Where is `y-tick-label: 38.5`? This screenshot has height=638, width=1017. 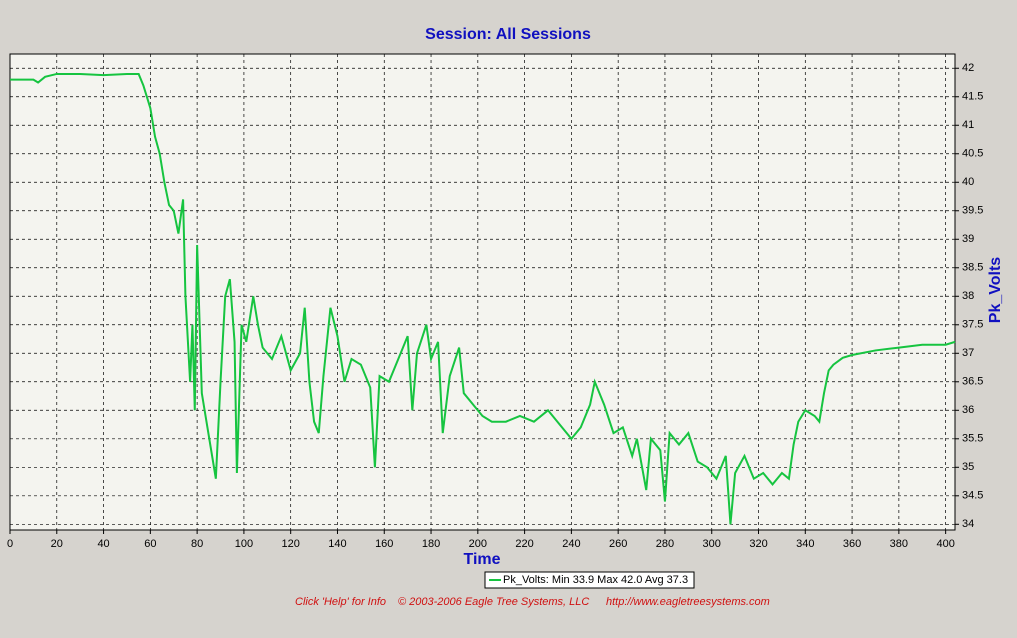
y-tick-label: 38.5 is located at coordinates (972, 268).